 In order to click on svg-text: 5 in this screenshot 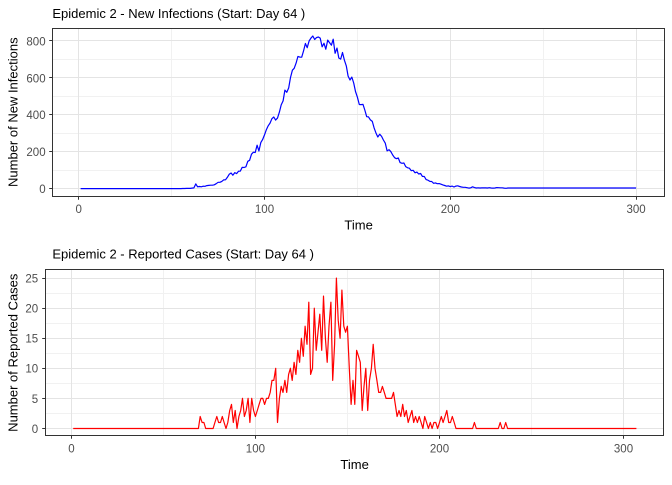, I will do `click(35, 400)`.